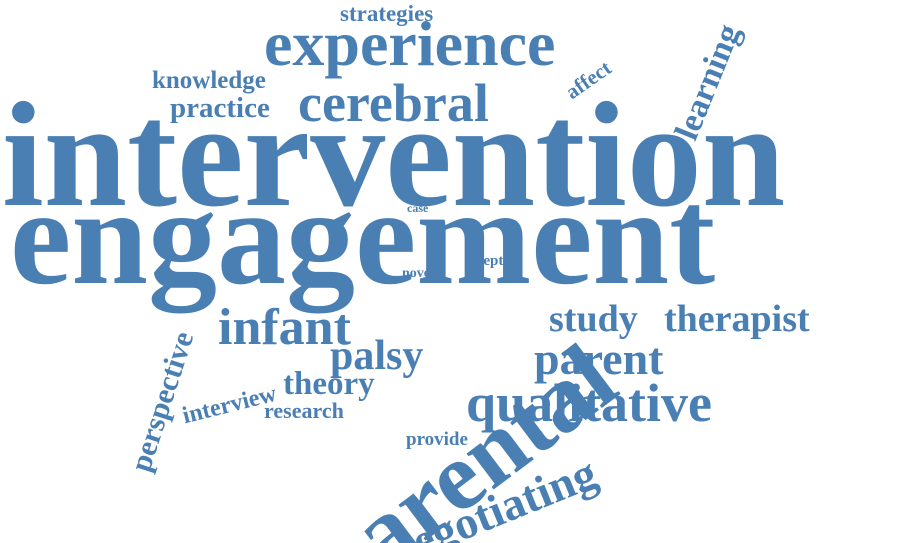 The image size is (900, 543). I want to click on word-experience: experience, so click(410, 43).